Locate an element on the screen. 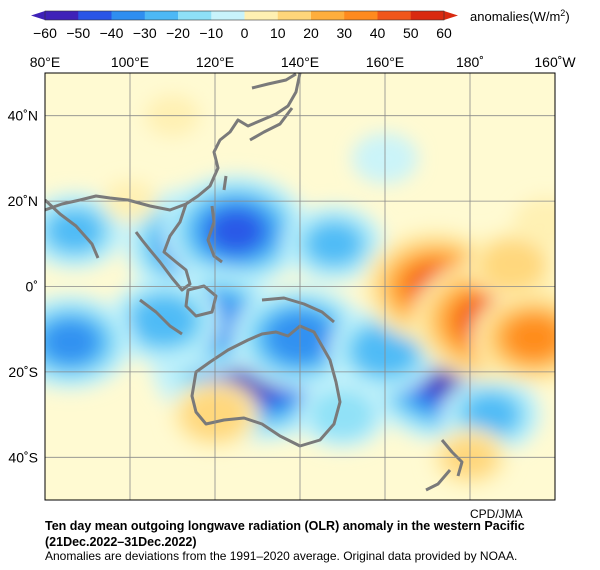  colorbar-tick-label: 30 is located at coordinates (344, 33).